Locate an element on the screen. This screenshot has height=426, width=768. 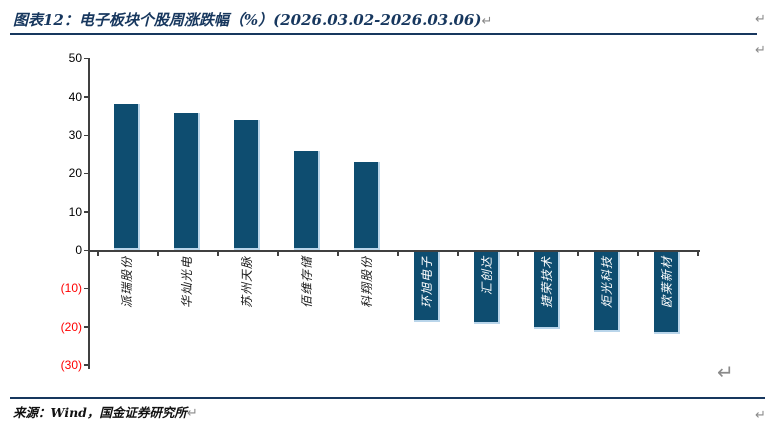
bar-苏州天脉 is located at coordinates (247, 185).